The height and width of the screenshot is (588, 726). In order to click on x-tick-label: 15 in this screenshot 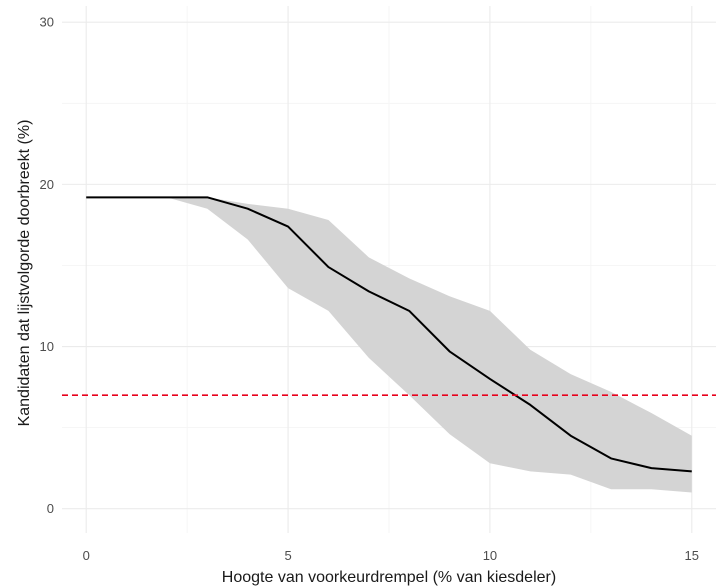, I will do `click(692, 555)`.